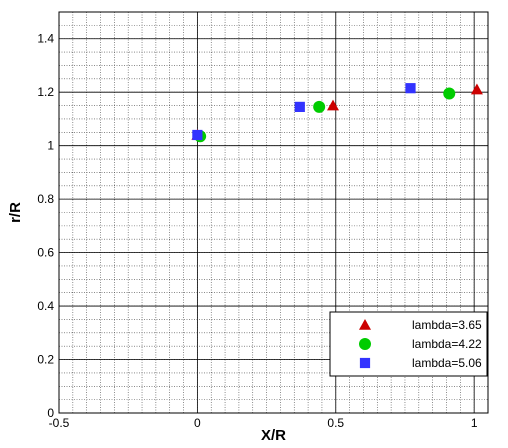 The height and width of the screenshot is (448, 508). I want to click on legend-label: lambda=4.22, so click(447, 344).